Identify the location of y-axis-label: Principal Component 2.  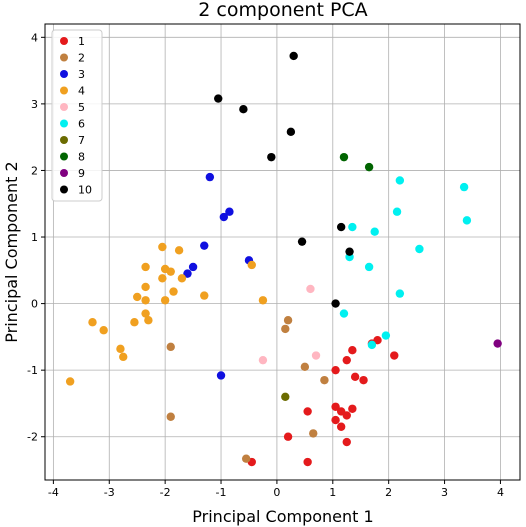
(11, 251).